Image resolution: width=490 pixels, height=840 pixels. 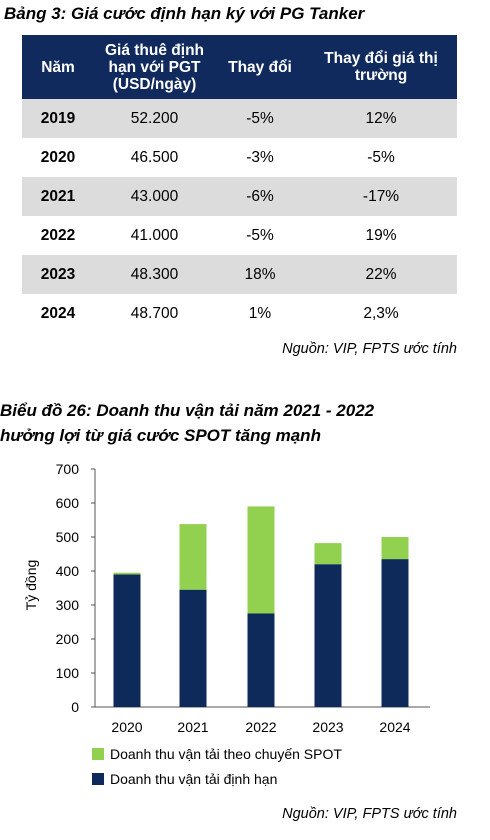 What do you see at coordinates (68, 537) in the screenshot?
I see `y-tick-label: 500` at bounding box center [68, 537].